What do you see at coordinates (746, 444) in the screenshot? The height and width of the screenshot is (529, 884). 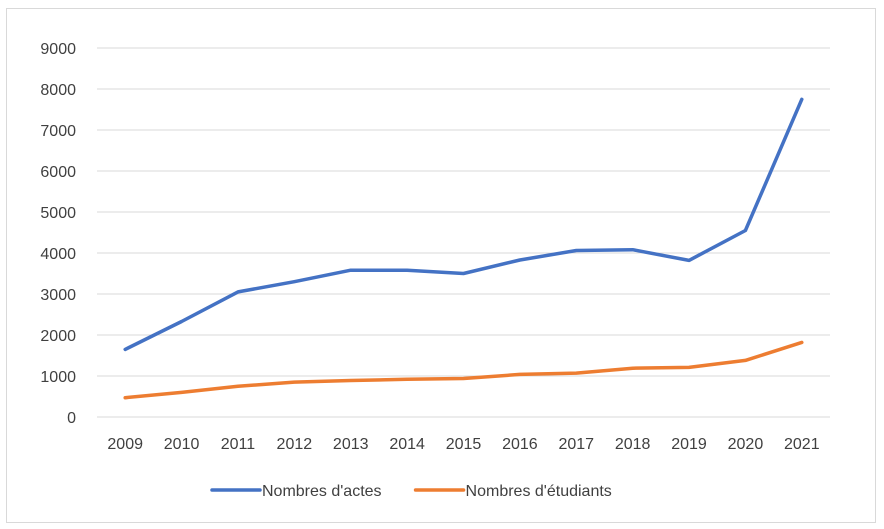 I see `x-tick-label: 2020` at bounding box center [746, 444].